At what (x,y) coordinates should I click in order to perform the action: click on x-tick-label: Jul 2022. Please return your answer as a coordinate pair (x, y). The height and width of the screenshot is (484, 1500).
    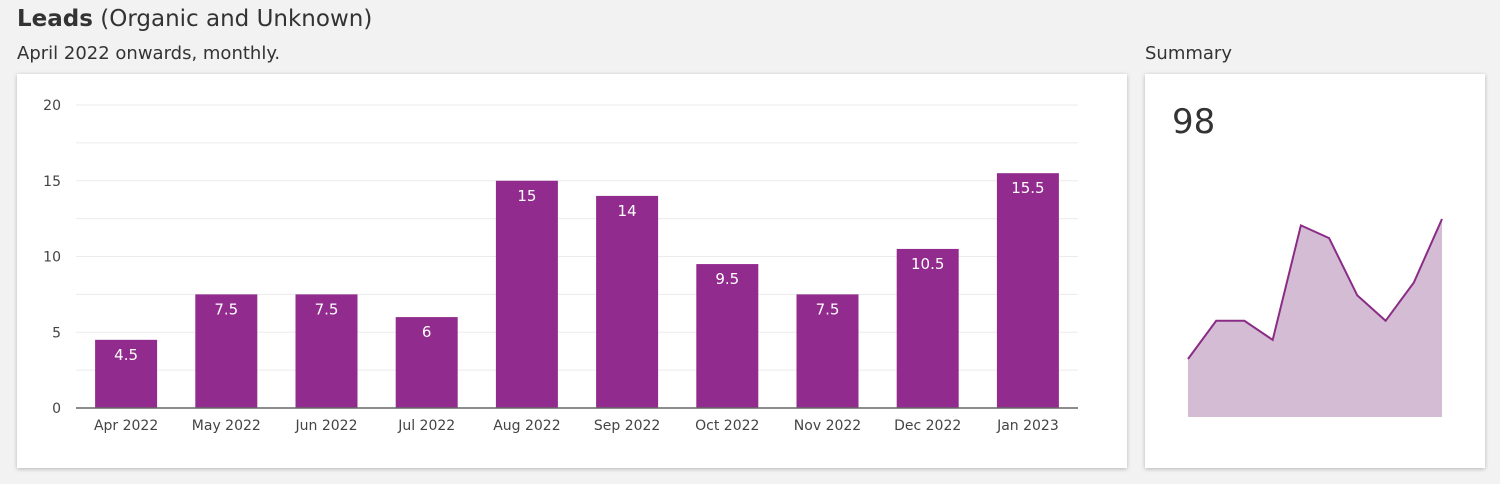
    Looking at the image, I should click on (426, 426).